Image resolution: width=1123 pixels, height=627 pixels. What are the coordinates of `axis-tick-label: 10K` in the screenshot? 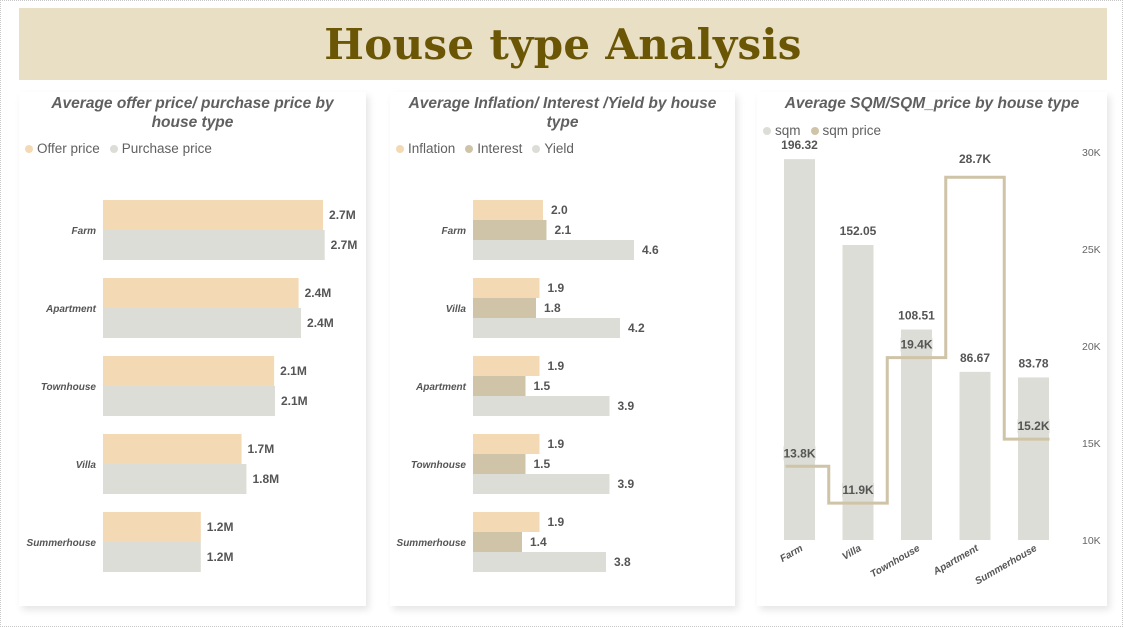 It's located at (1091, 541).